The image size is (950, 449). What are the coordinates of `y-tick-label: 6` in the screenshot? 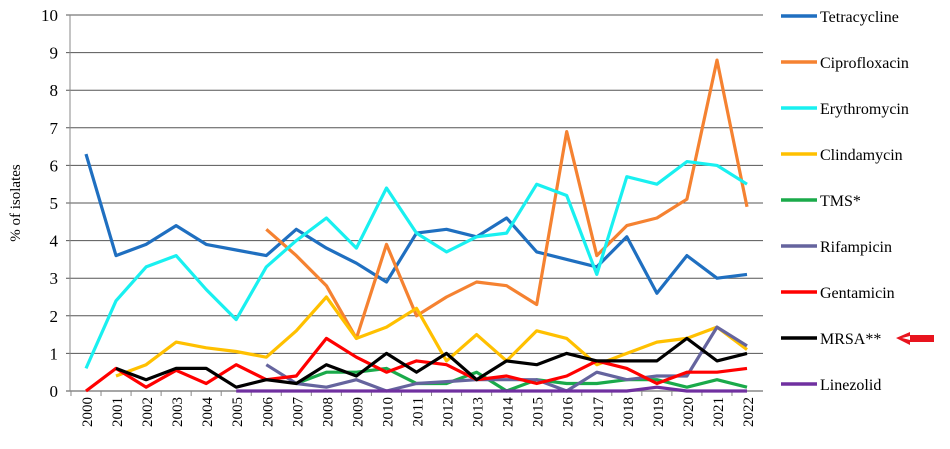 It's located at (54, 165).